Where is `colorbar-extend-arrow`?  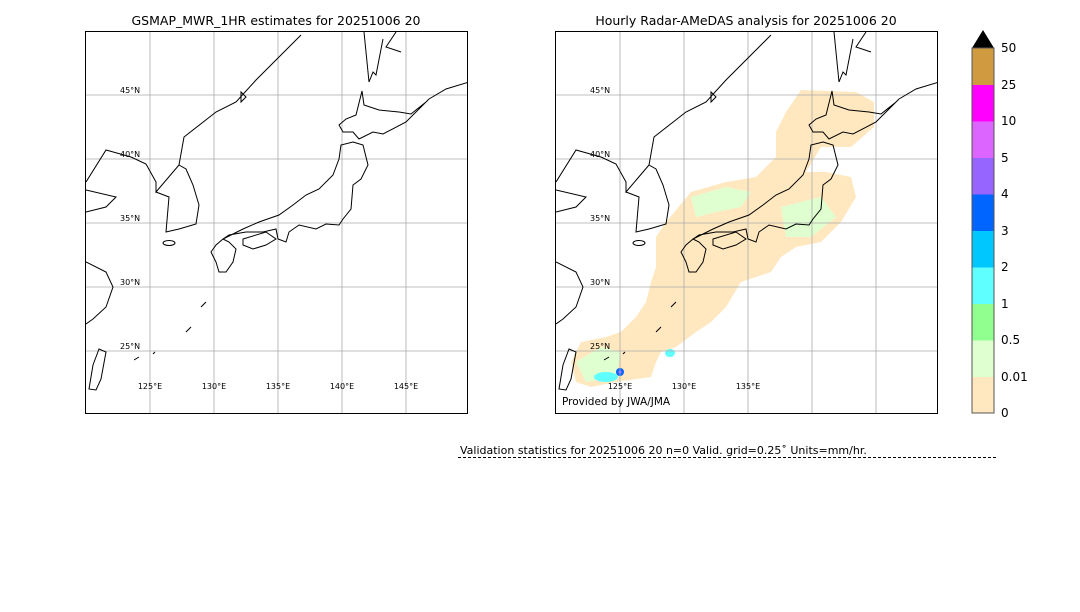 colorbar-extend-arrow is located at coordinates (983, 39).